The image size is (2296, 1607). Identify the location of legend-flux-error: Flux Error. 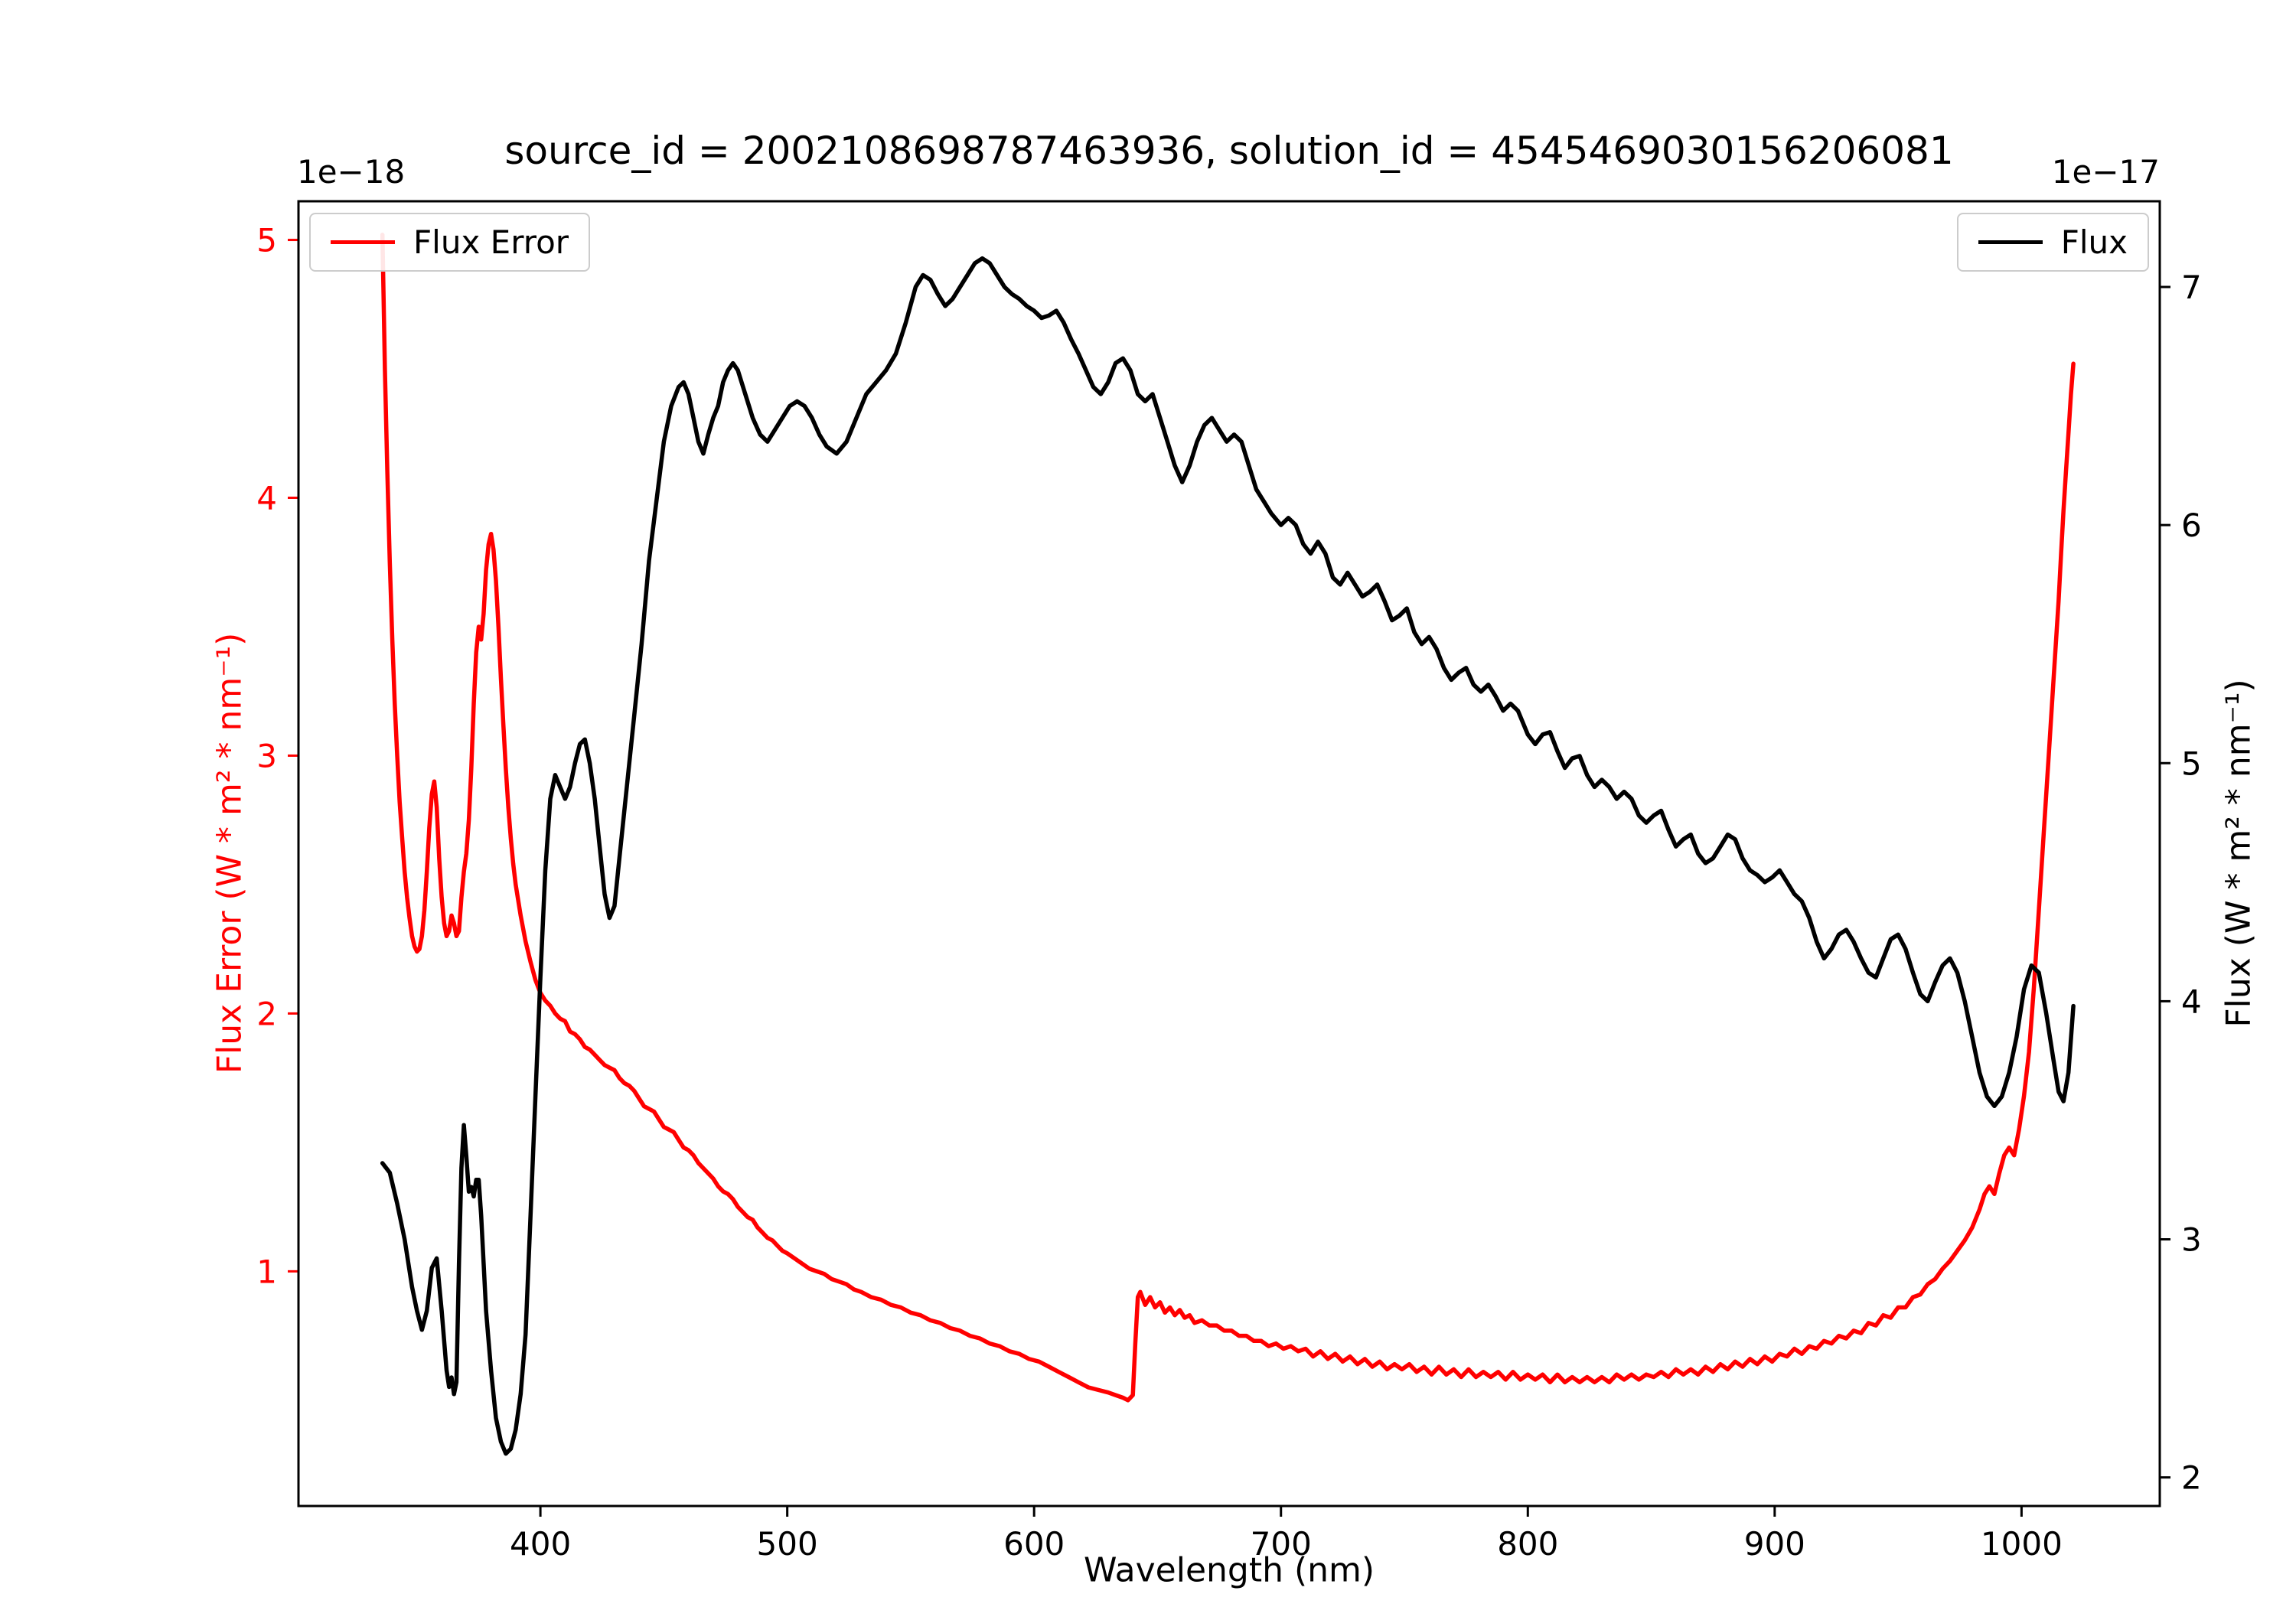
(450, 242).